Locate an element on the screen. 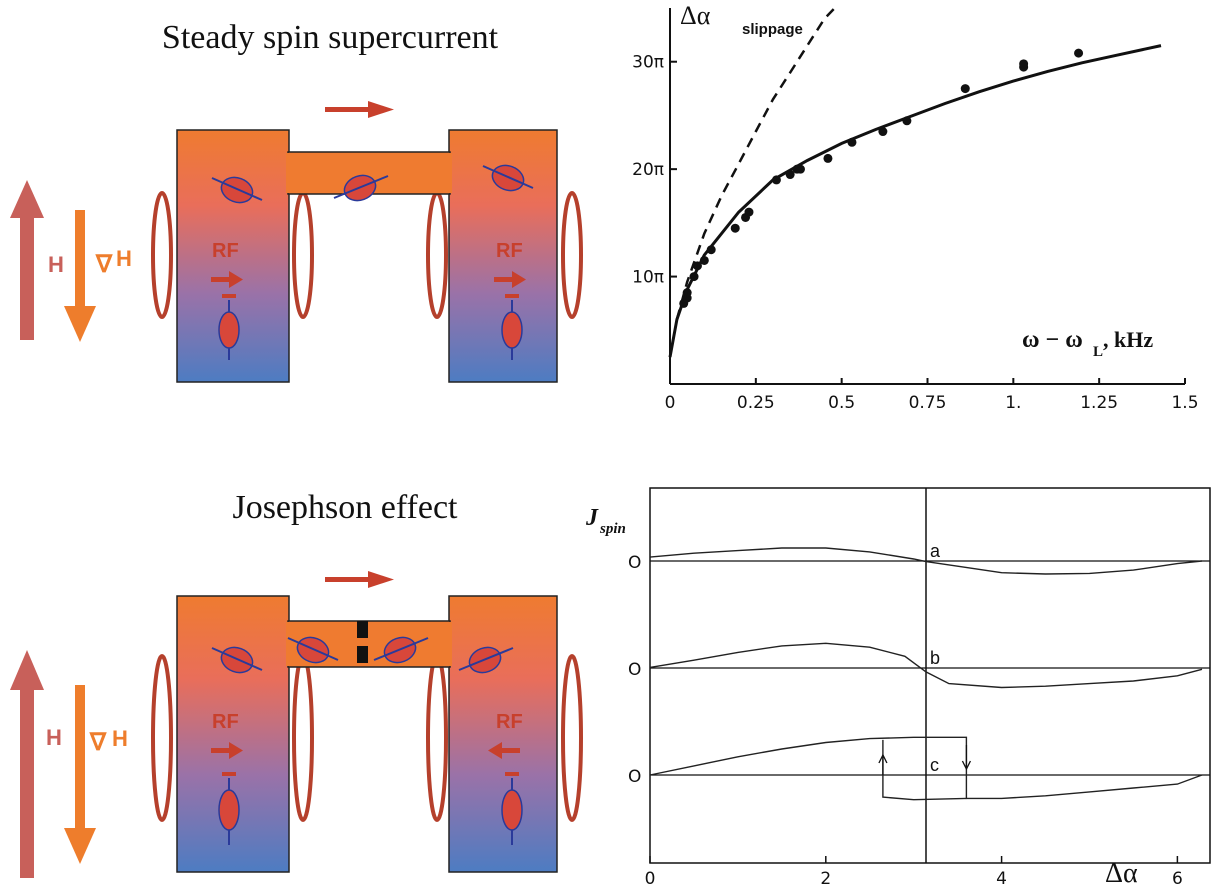 Image resolution: width=1228 pixels, height=888 pixels. chart1-x-label-unit: , kHz is located at coordinates (1128, 339).